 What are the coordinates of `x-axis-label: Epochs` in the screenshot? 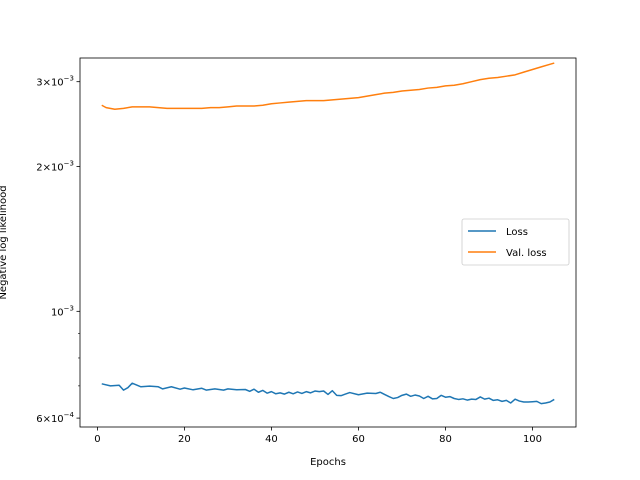 It's located at (328, 462).